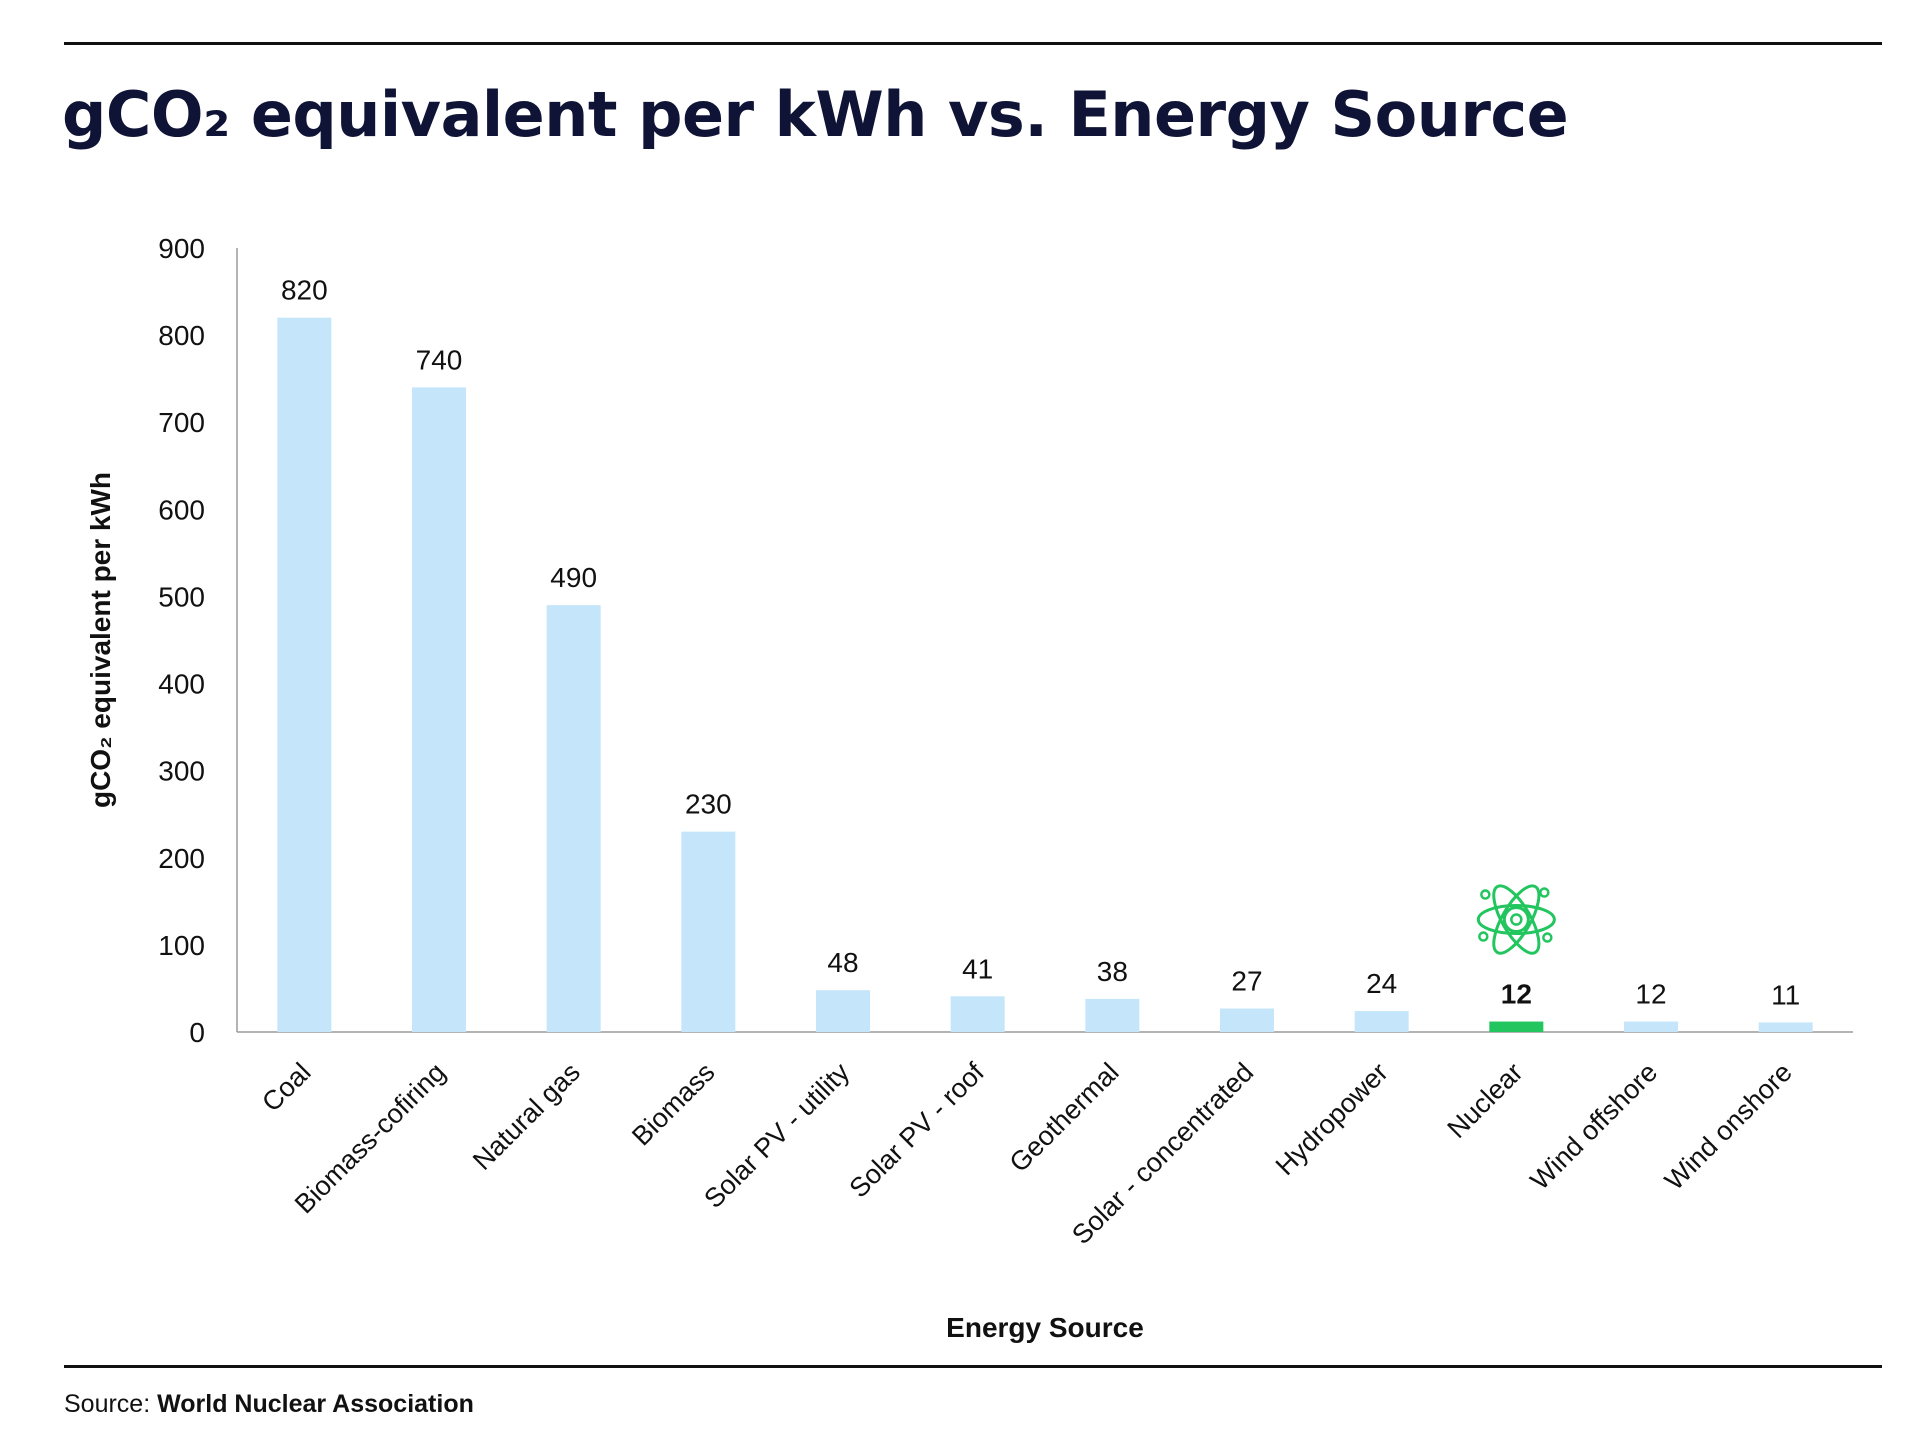  I want to click on y-tick-label: 600, so click(181, 509).